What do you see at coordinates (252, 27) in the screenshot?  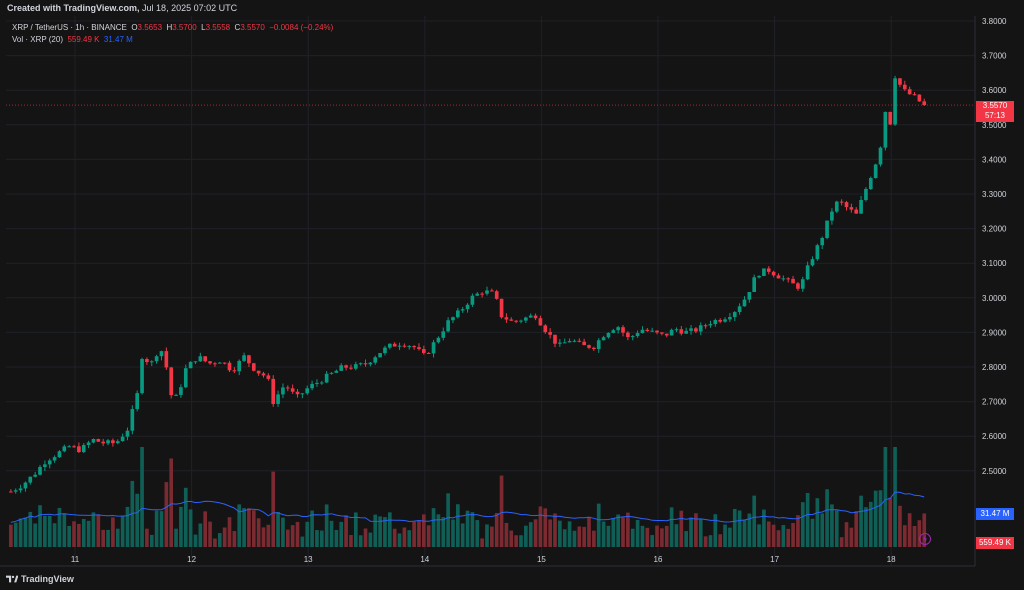 I see `close-value: 3.5570` at bounding box center [252, 27].